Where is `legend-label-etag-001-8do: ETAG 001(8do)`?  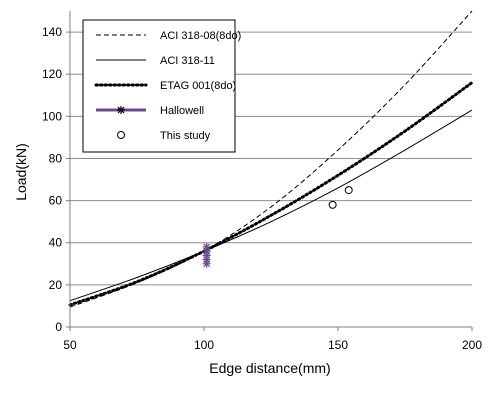
legend-label-etag-001-8do: ETAG 001(8do) is located at coordinates (198, 86).